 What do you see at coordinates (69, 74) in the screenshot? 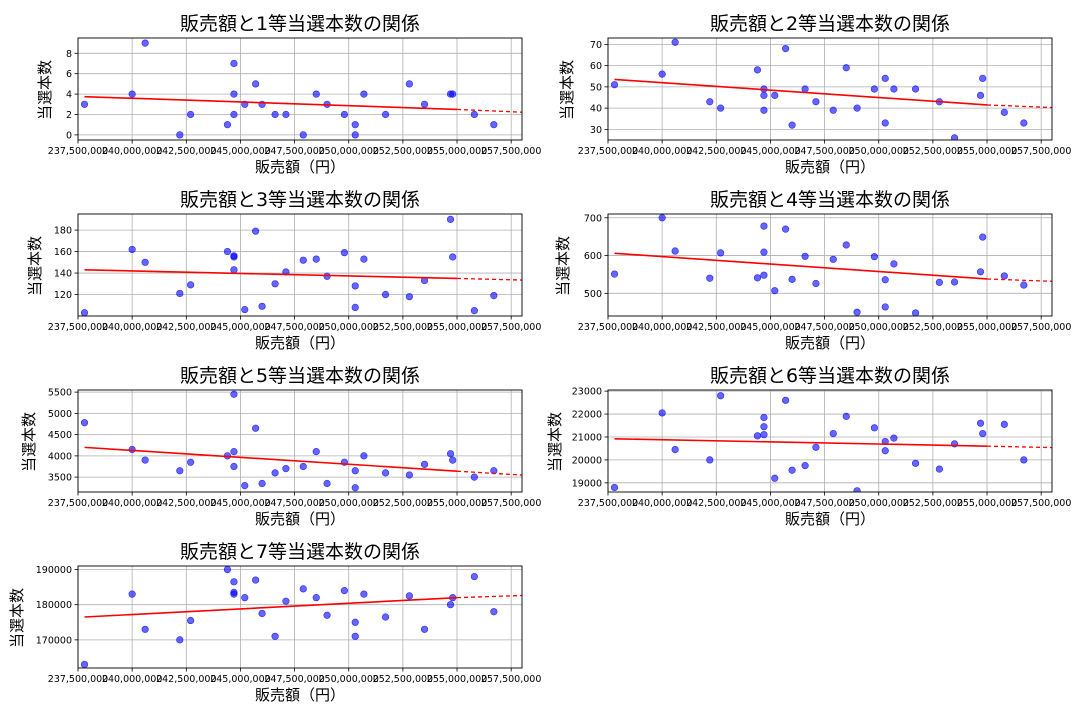
I see `y-tick-label: 6` at bounding box center [69, 74].